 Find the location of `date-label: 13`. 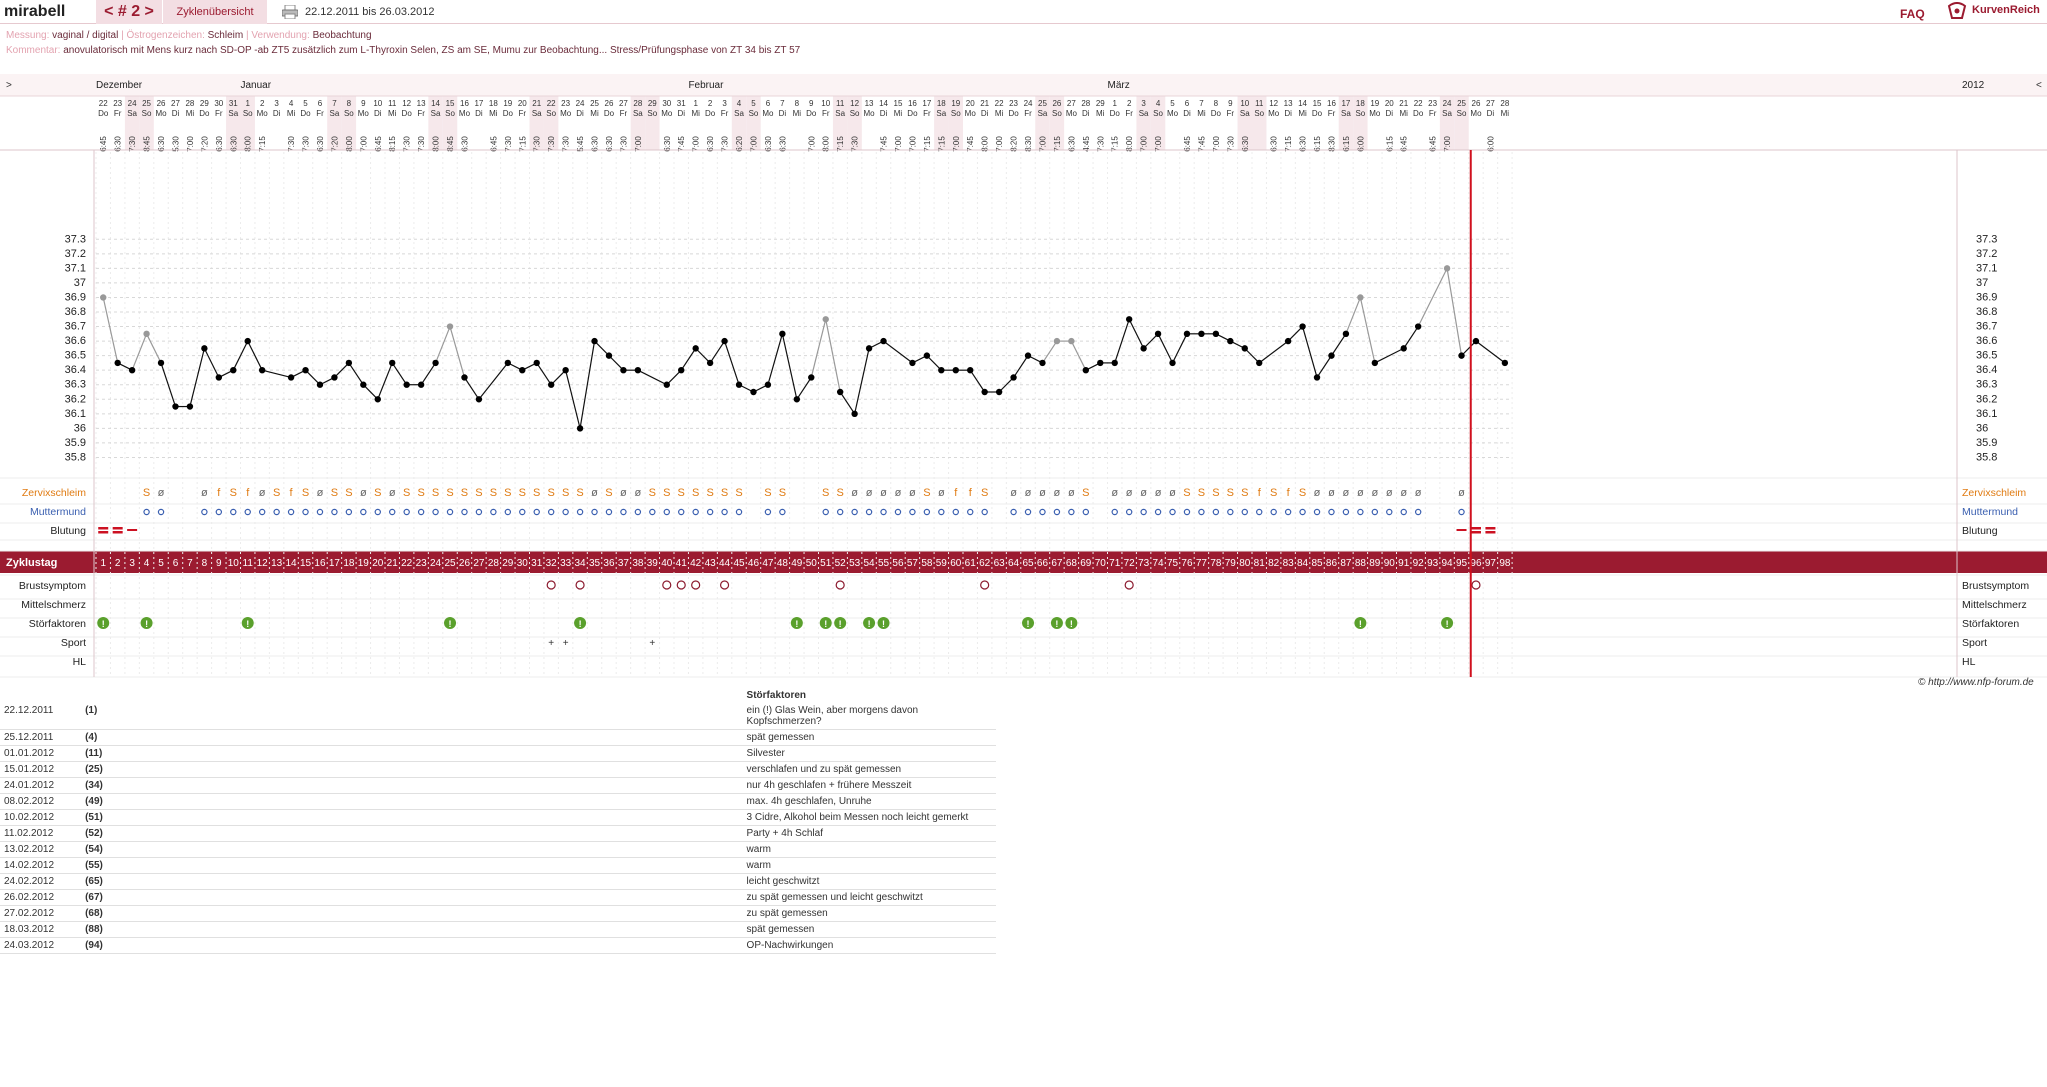

date-label: 13 is located at coordinates (421, 103).